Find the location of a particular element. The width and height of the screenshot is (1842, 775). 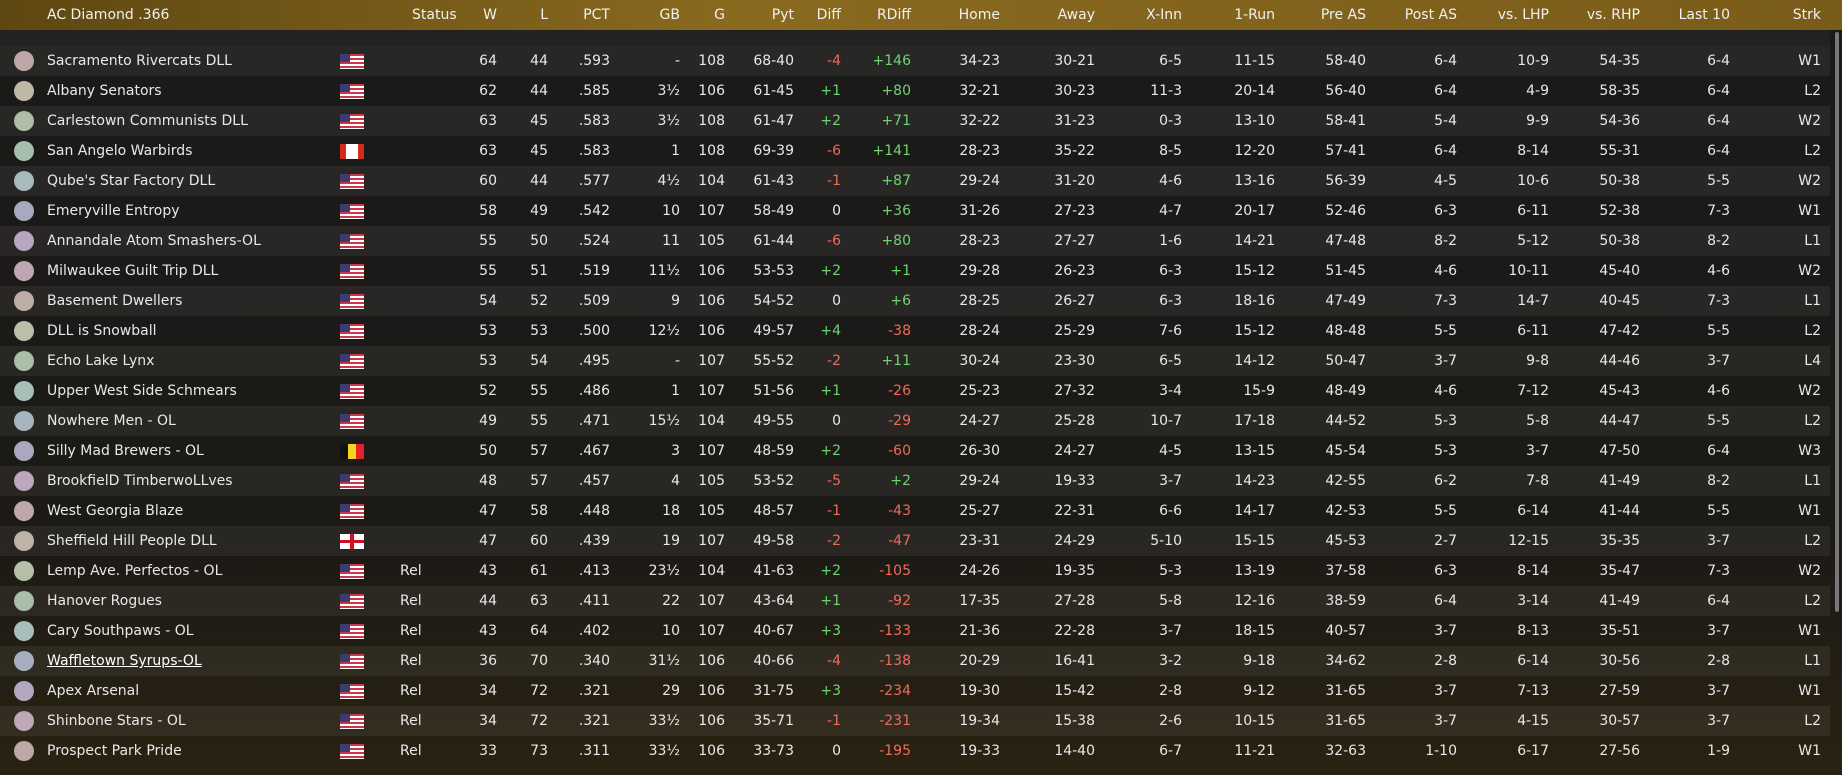

header-cell: Home is located at coordinates (979, 15).